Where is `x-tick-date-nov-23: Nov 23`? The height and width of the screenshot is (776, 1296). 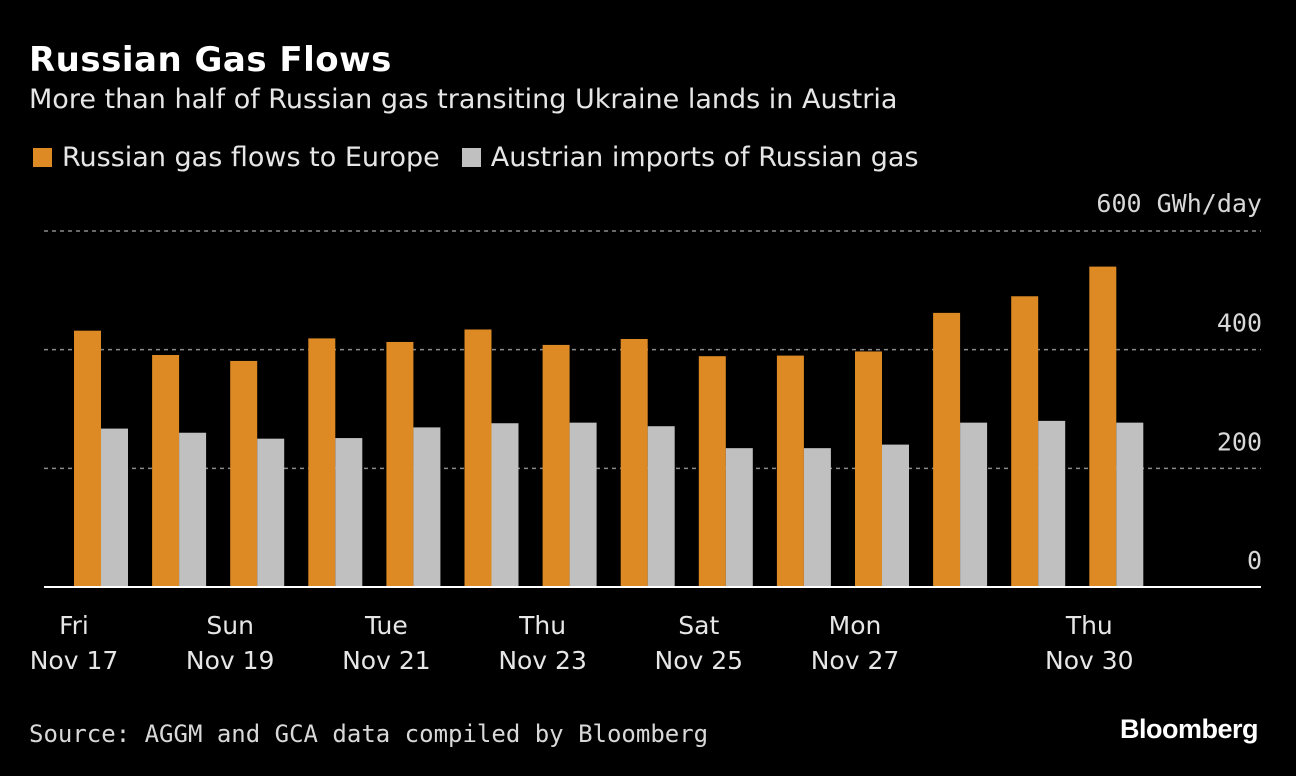
x-tick-date-nov-23: Nov 23 is located at coordinates (542, 660).